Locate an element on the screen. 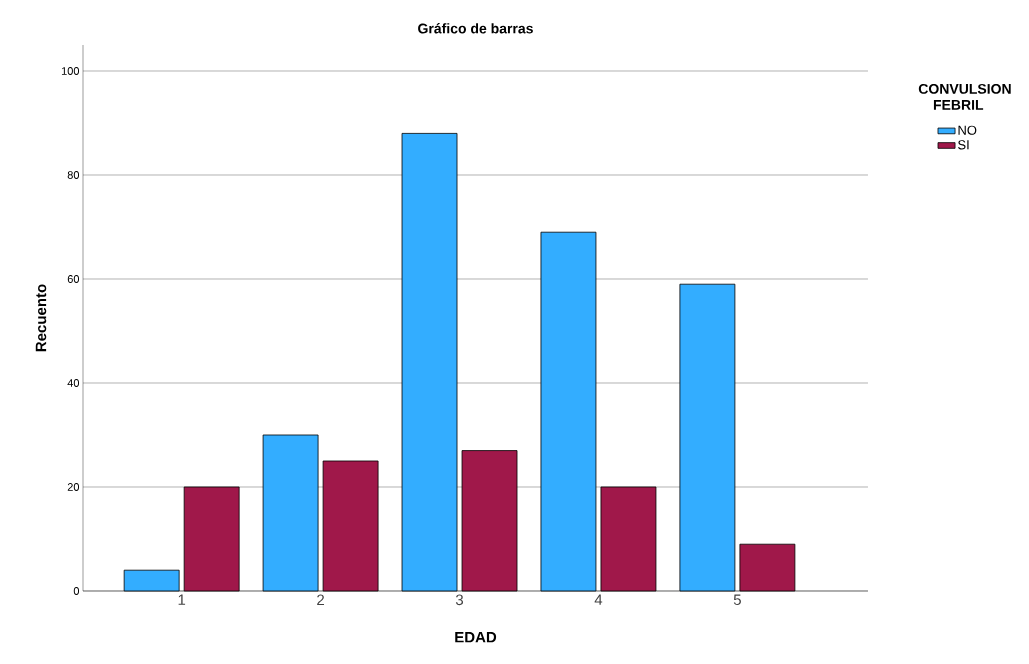 Image resolution: width=1029 pixels, height=664 pixels. y-tick-label: 0 is located at coordinates (76, 591).